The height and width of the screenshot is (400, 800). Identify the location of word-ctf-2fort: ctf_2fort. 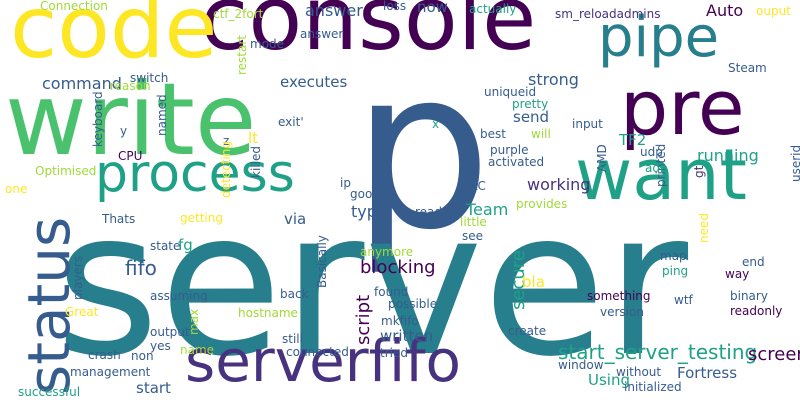
(238, 14).